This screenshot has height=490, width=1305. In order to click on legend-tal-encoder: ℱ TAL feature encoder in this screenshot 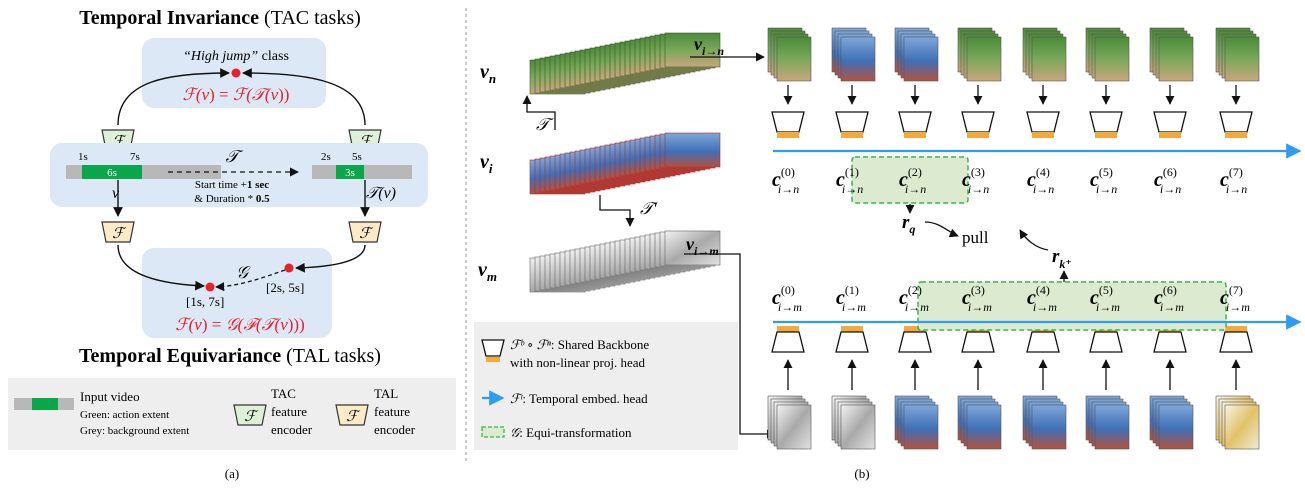, I will do `click(375, 411)`.